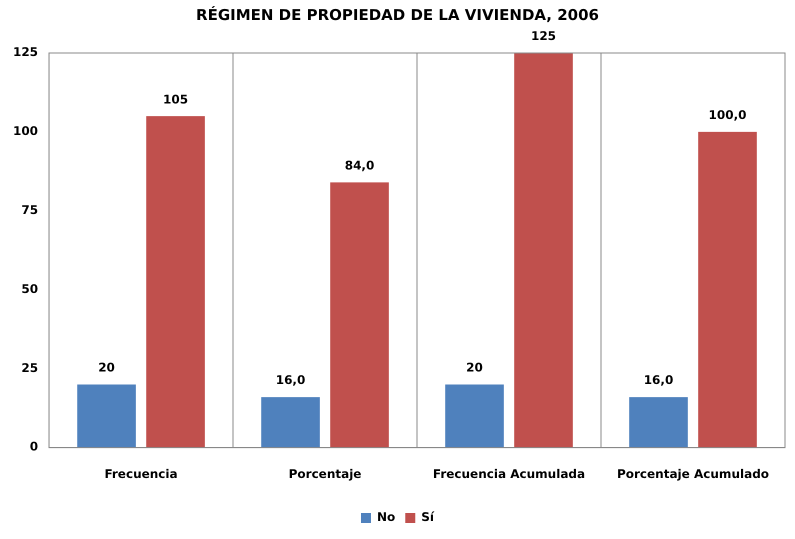  What do you see at coordinates (359, 165) in the screenshot?
I see `data-label: 84,0` at bounding box center [359, 165].